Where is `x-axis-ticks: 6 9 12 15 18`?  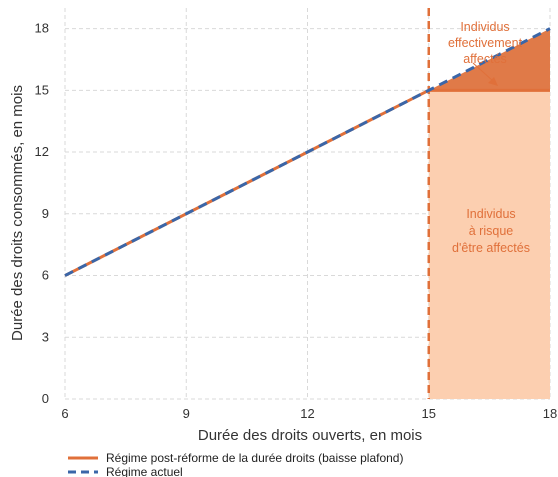
x-axis-ticks: 6 9 12 15 18 is located at coordinates (309, 413).